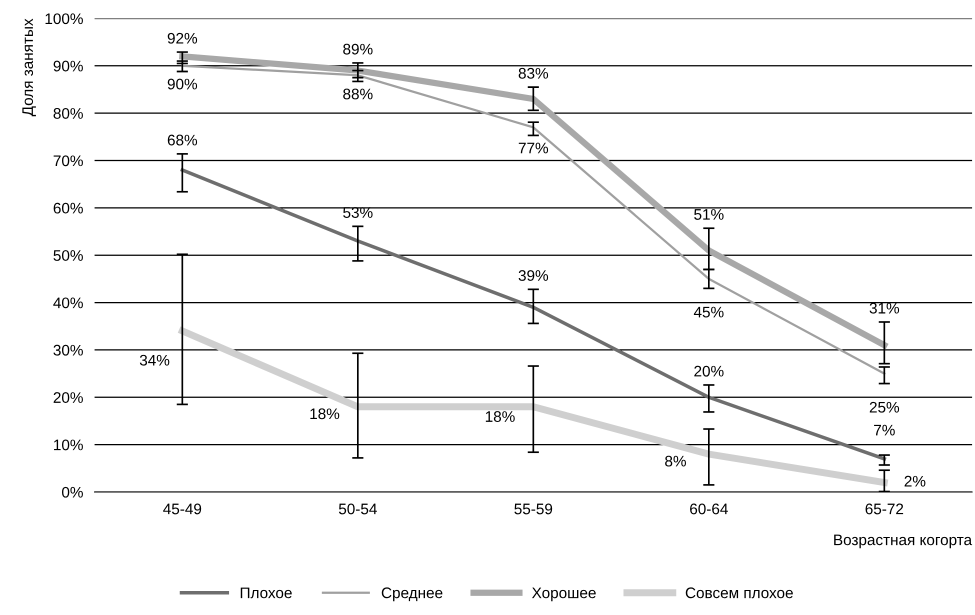 This screenshot has height=615, width=975. I want to click on data-label: 25%, so click(885, 407).